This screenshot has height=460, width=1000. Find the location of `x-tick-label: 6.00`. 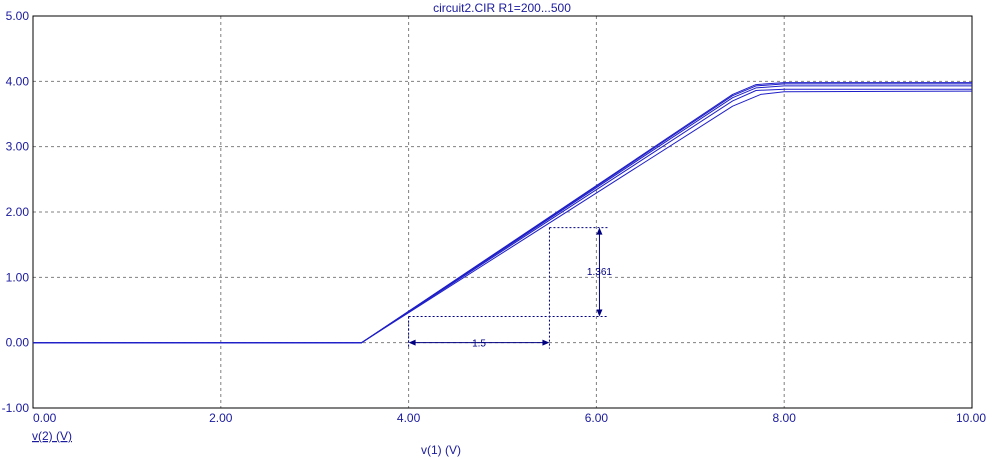

x-tick-label: 6.00 is located at coordinates (597, 418).